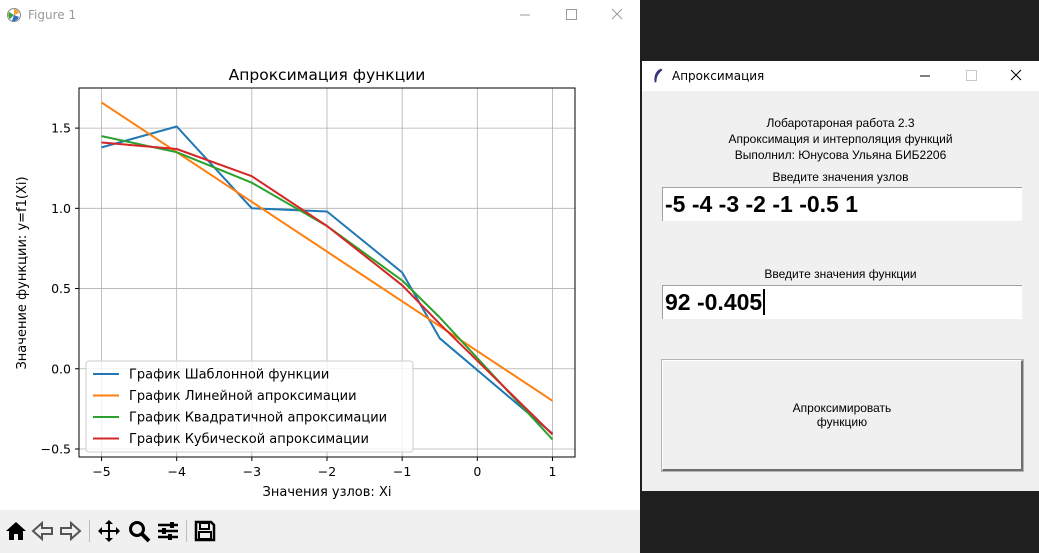  Describe the element at coordinates (842, 302) in the screenshot. I see `function-values-input: 92 -0.405` at that location.